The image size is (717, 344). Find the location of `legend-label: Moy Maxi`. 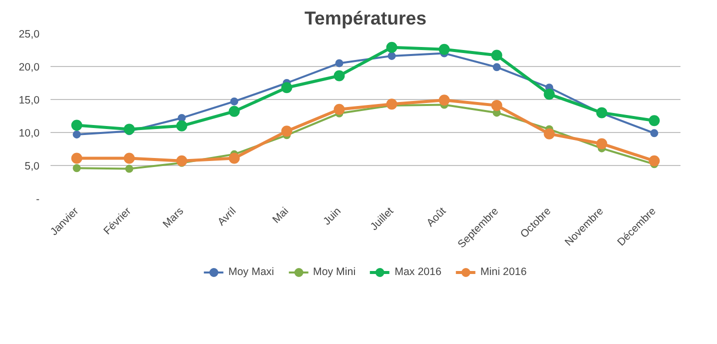

legend-label: Moy Maxi is located at coordinates (251, 272).